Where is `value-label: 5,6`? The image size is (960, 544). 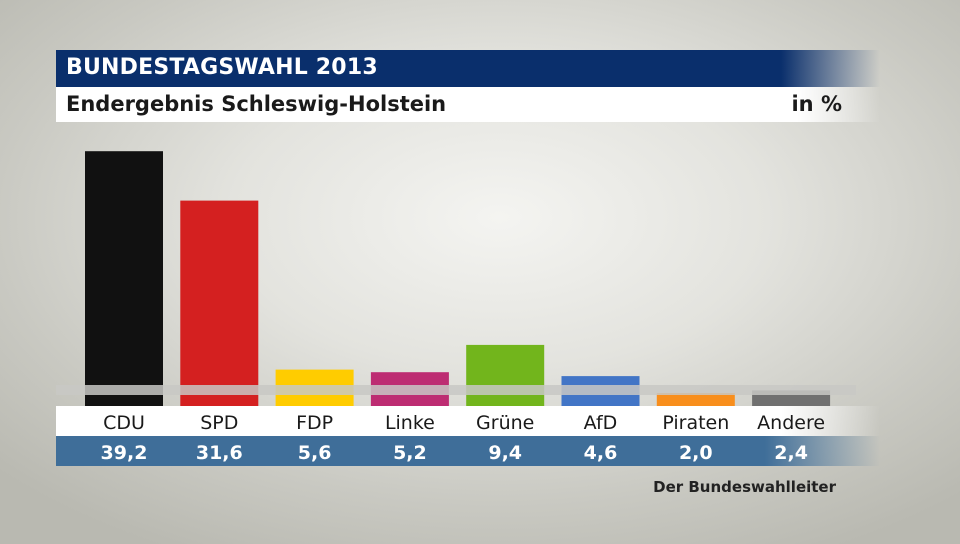
value-label: 5,6 is located at coordinates (315, 453).